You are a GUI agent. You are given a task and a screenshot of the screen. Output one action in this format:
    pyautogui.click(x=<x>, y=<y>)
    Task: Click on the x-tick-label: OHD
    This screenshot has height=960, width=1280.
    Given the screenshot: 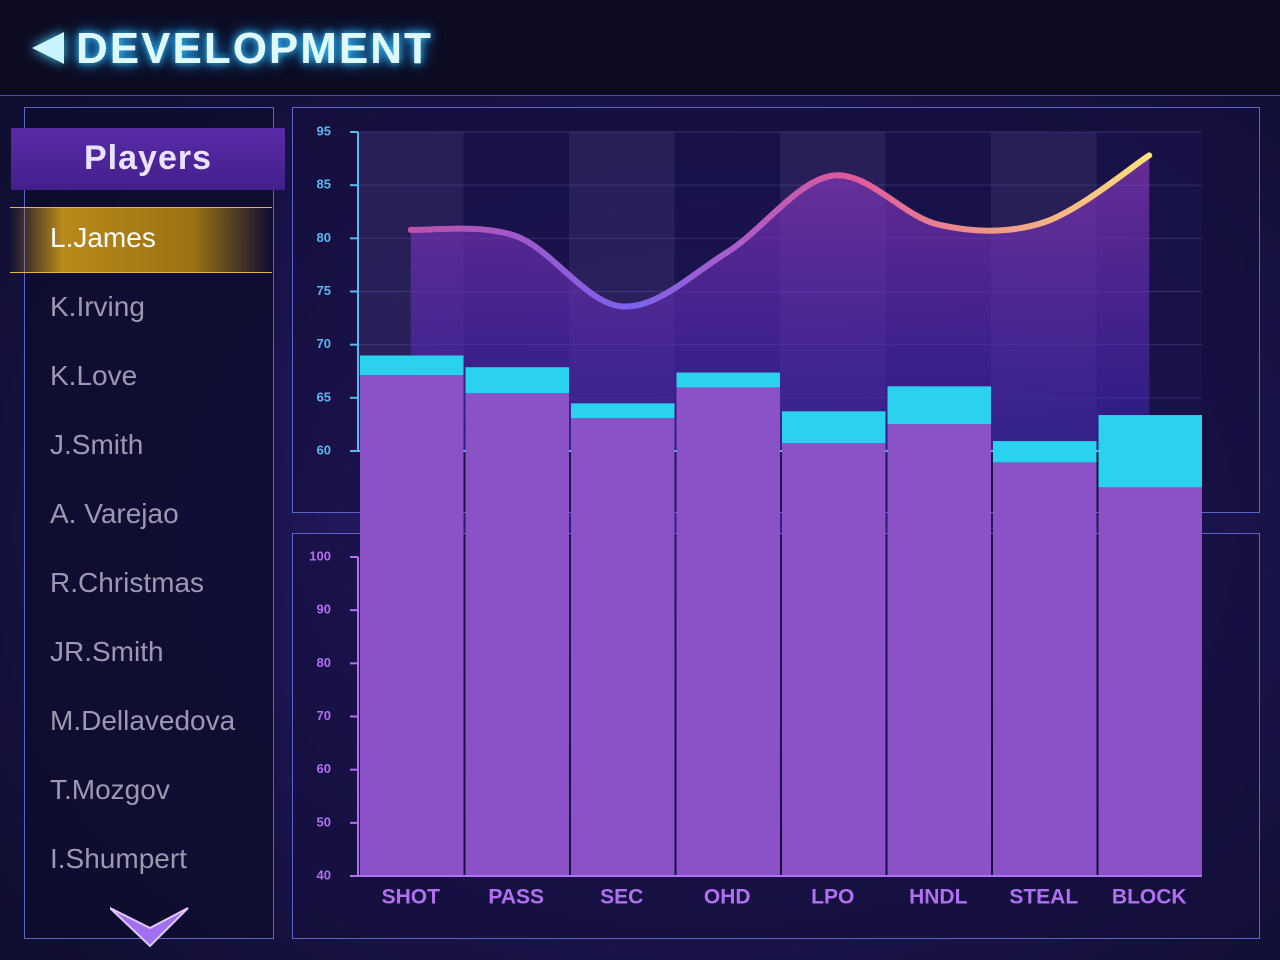 What is the action you would take?
    pyautogui.click(x=727, y=897)
    